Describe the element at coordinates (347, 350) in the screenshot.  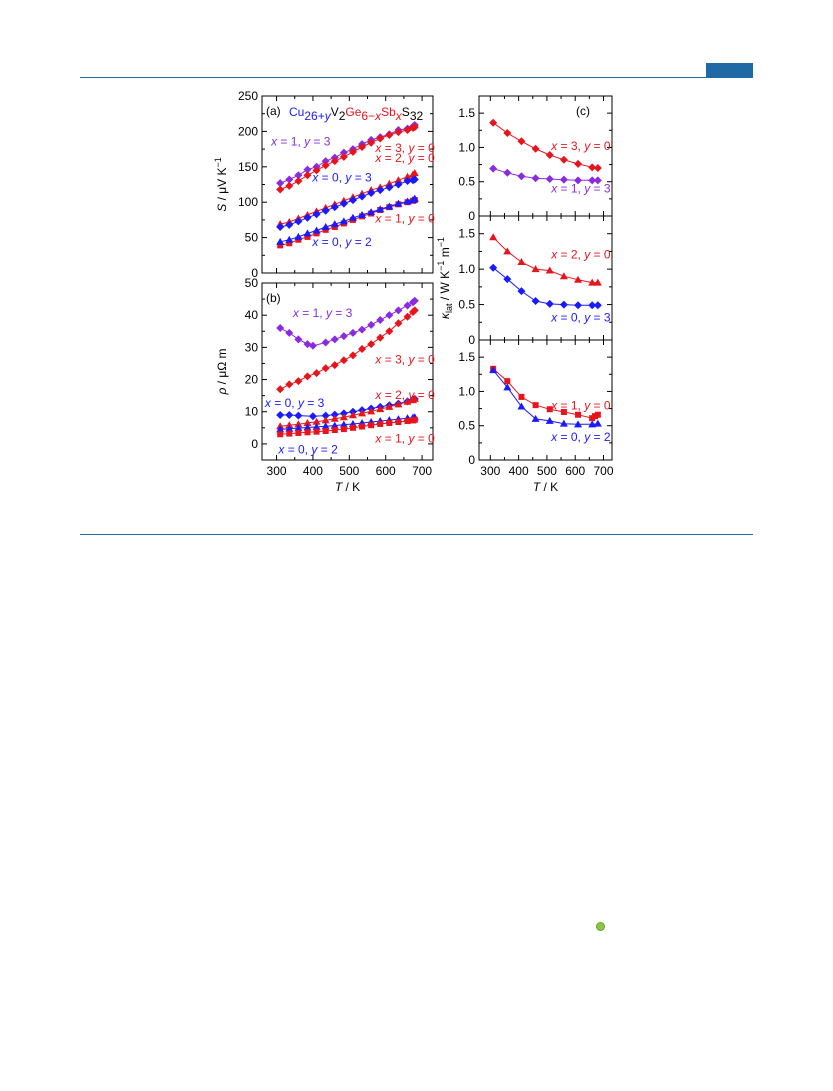
I see `series-line` at that location.